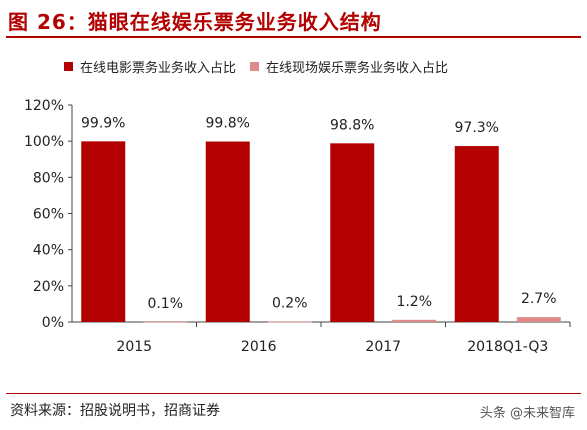 This screenshot has height=430, width=587. I want to click on data-label-series-2: 1.2%, so click(414, 302).